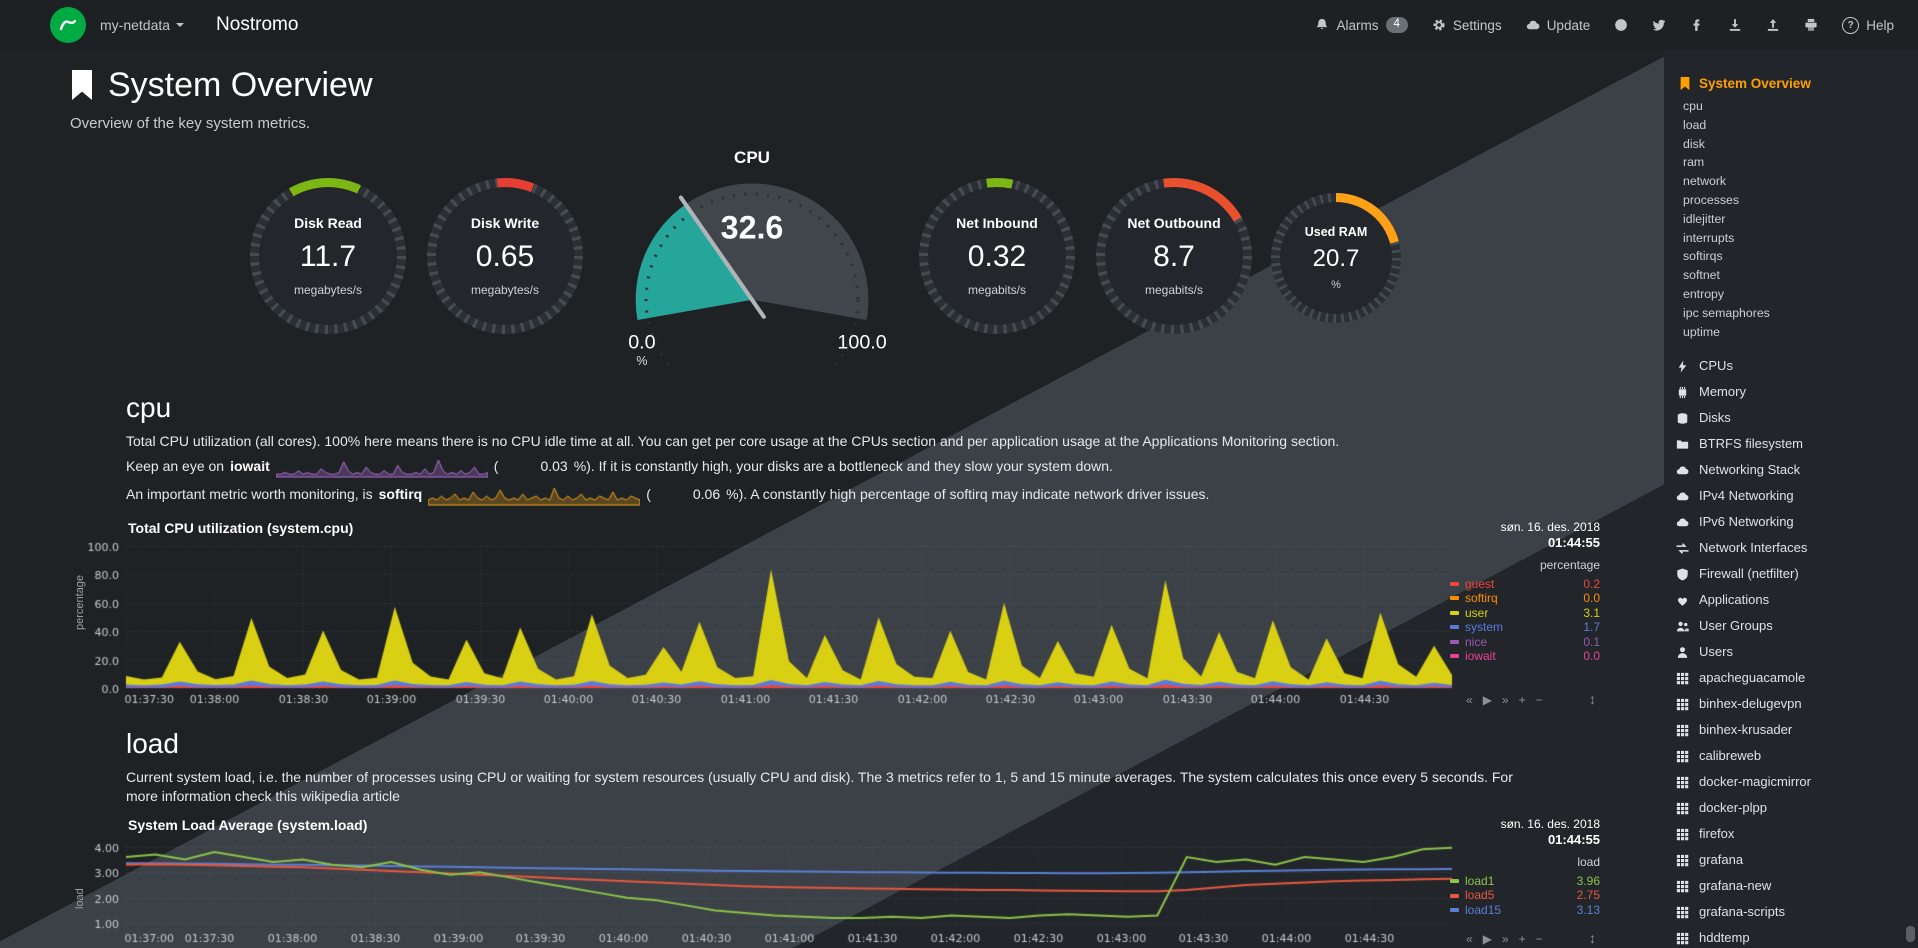 The image size is (1918, 948). What do you see at coordinates (1811, 25) in the screenshot?
I see `print-button` at bounding box center [1811, 25].